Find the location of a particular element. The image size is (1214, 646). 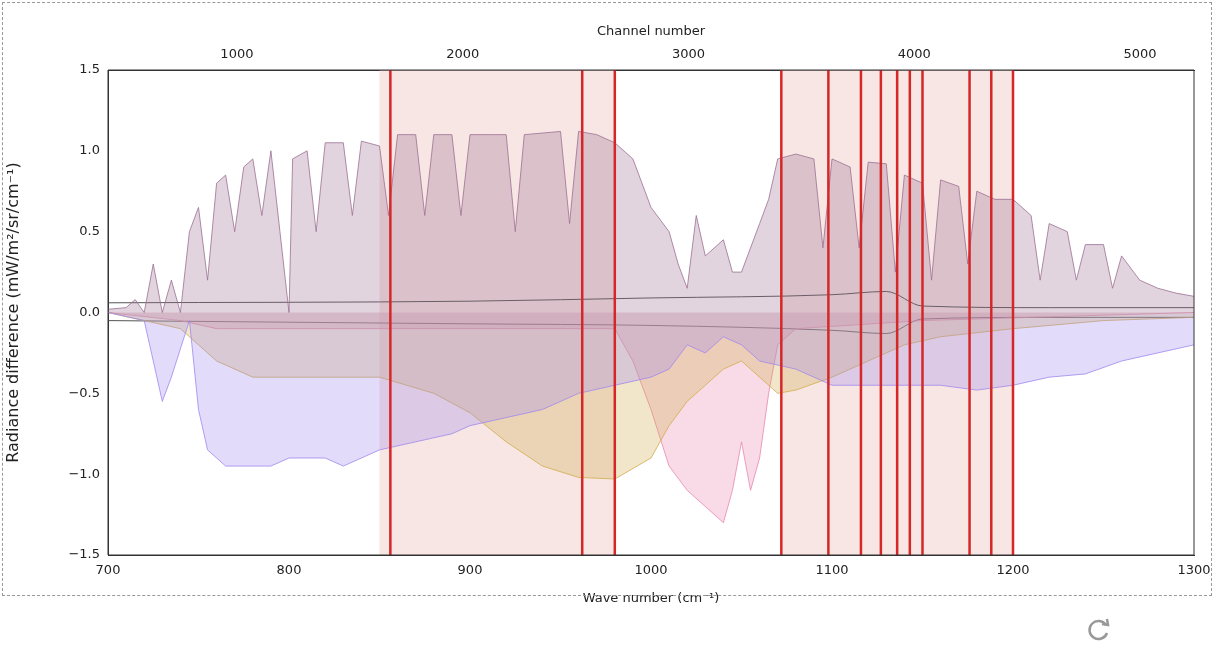

x-tick-label: 1000 is located at coordinates (651, 570).